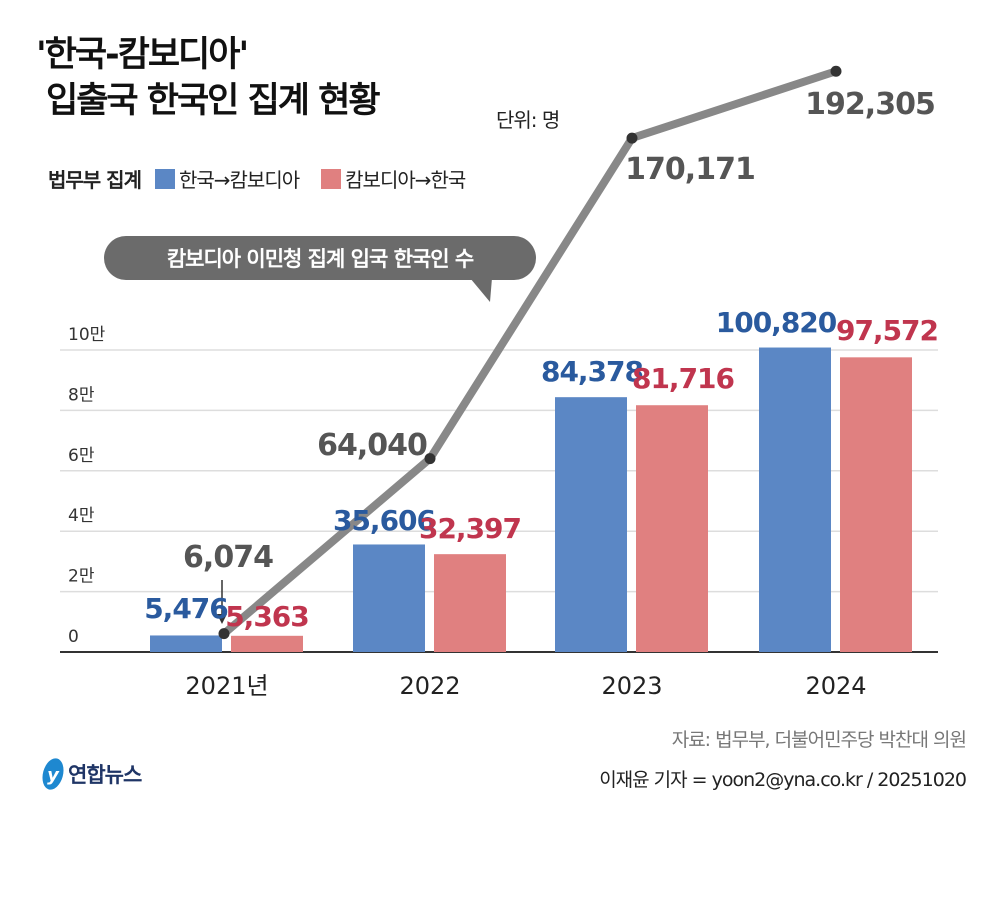  Describe the element at coordinates (783, 780) in the screenshot. I see `credit-text: 이재윤 기자 = yoon2@yna.co.kr / 20251020` at that location.